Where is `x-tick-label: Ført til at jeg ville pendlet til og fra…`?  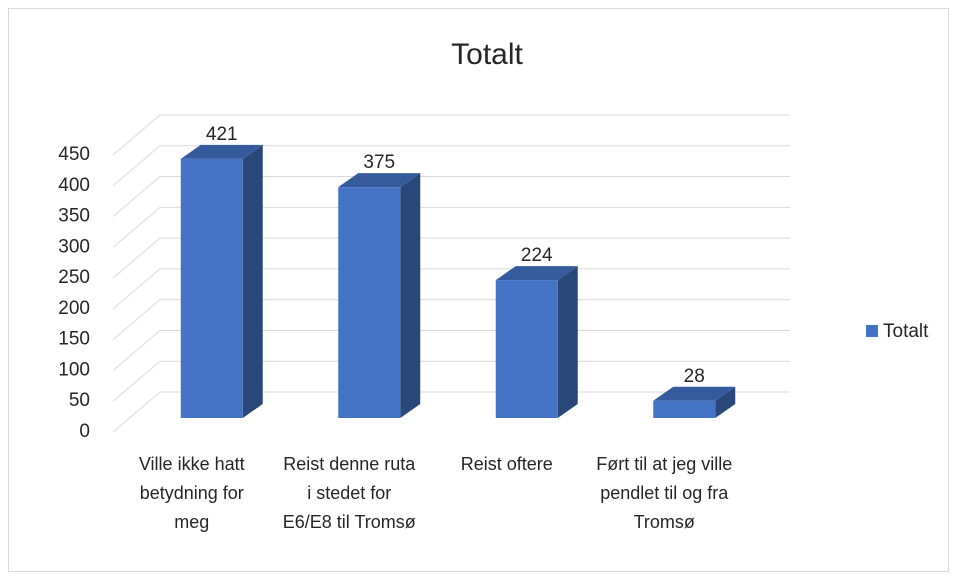 x-tick-label: Ført til at jeg ville pendlet til og fra… is located at coordinates (664, 493).